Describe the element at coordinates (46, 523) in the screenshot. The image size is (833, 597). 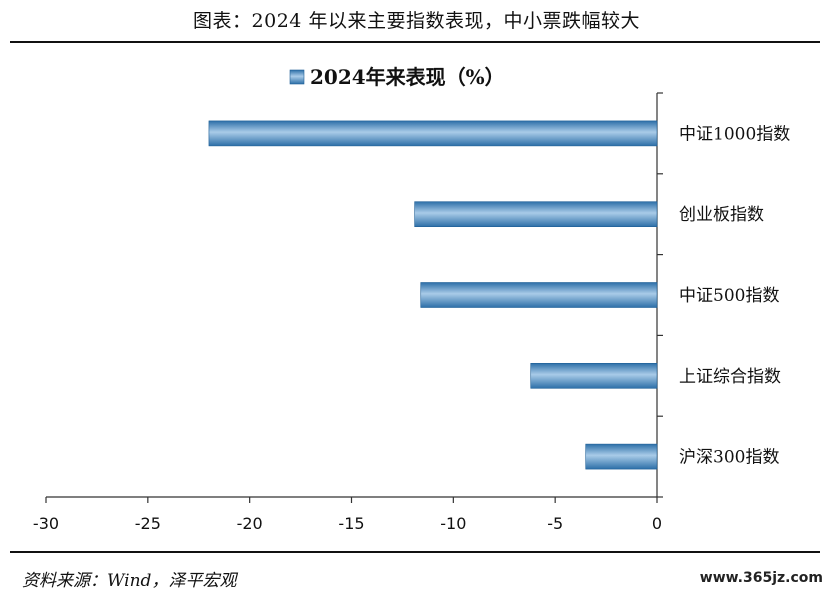
I see `x-tick-label: -30` at that location.